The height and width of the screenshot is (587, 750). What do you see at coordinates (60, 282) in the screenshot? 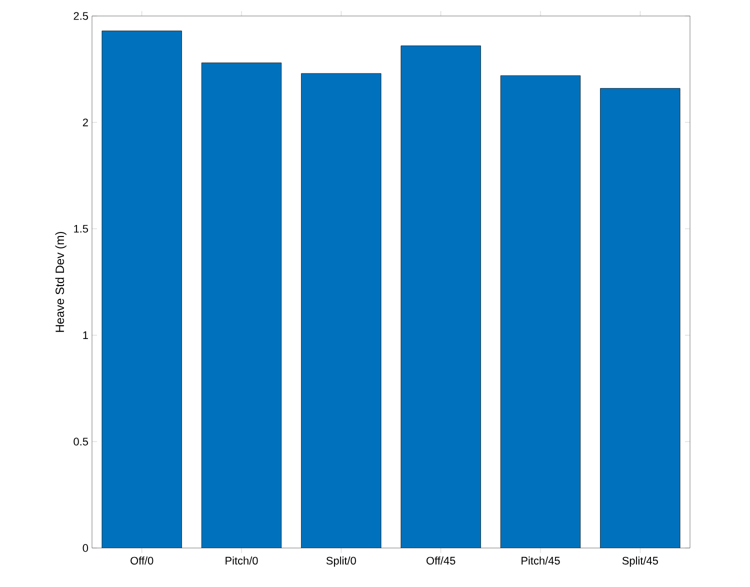
I see `y-axis-title: Heave Std Dev (m)` at bounding box center [60, 282].